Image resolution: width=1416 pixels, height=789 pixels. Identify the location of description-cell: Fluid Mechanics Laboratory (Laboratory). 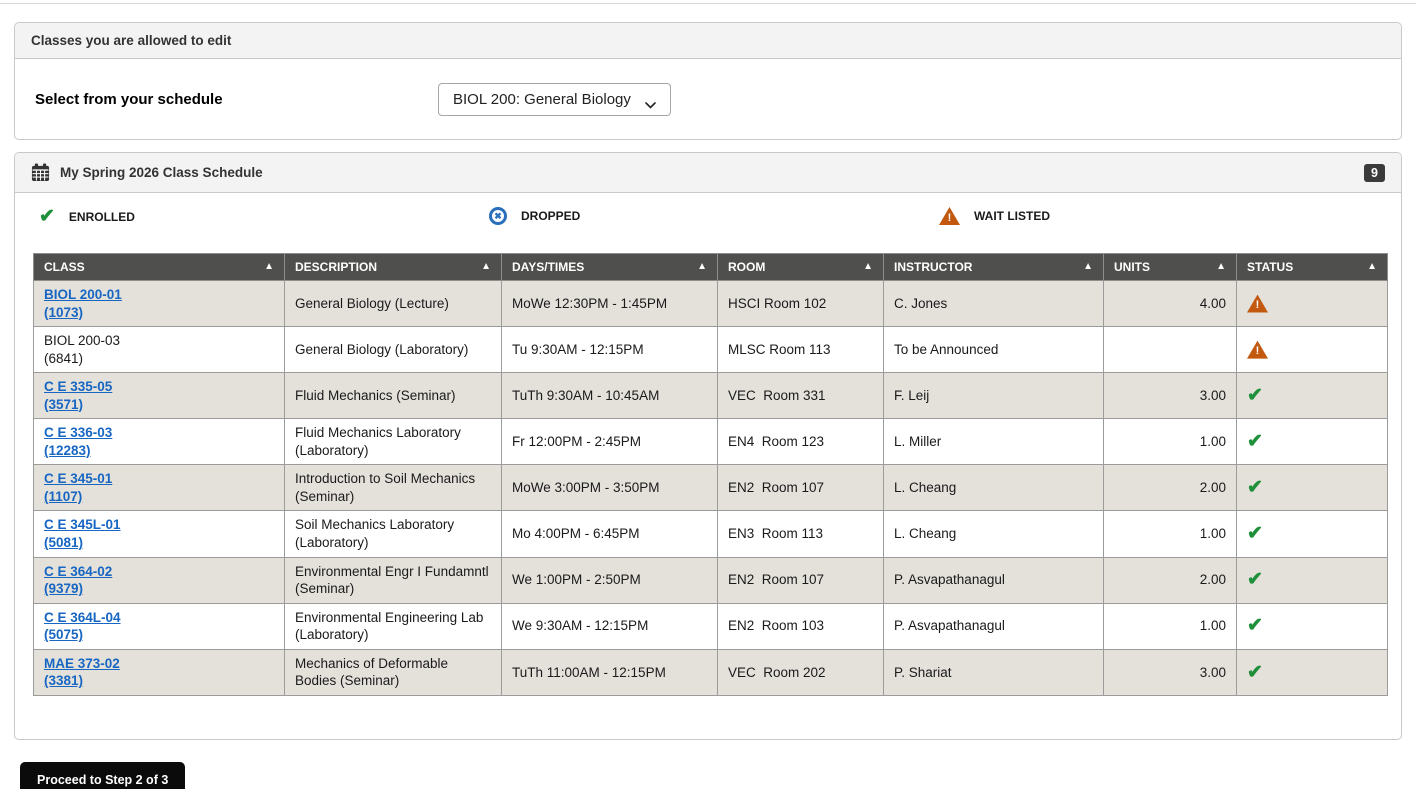
(393, 442).